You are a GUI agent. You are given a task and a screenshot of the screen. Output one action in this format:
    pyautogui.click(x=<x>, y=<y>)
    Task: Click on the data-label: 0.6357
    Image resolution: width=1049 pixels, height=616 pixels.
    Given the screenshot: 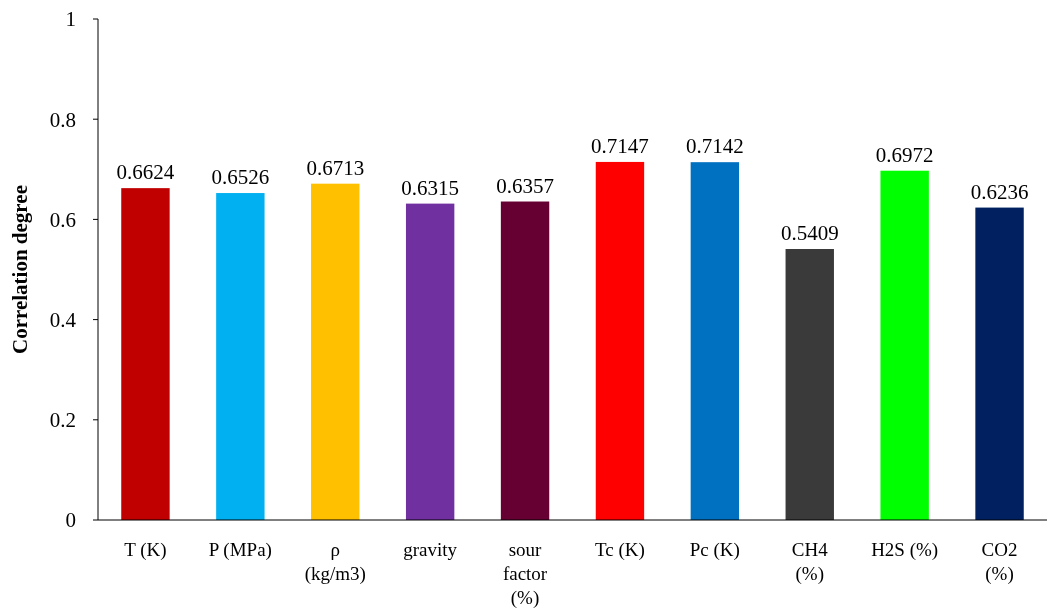 What is the action you would take?
    pyautogui.click(x=525, y=185)
    